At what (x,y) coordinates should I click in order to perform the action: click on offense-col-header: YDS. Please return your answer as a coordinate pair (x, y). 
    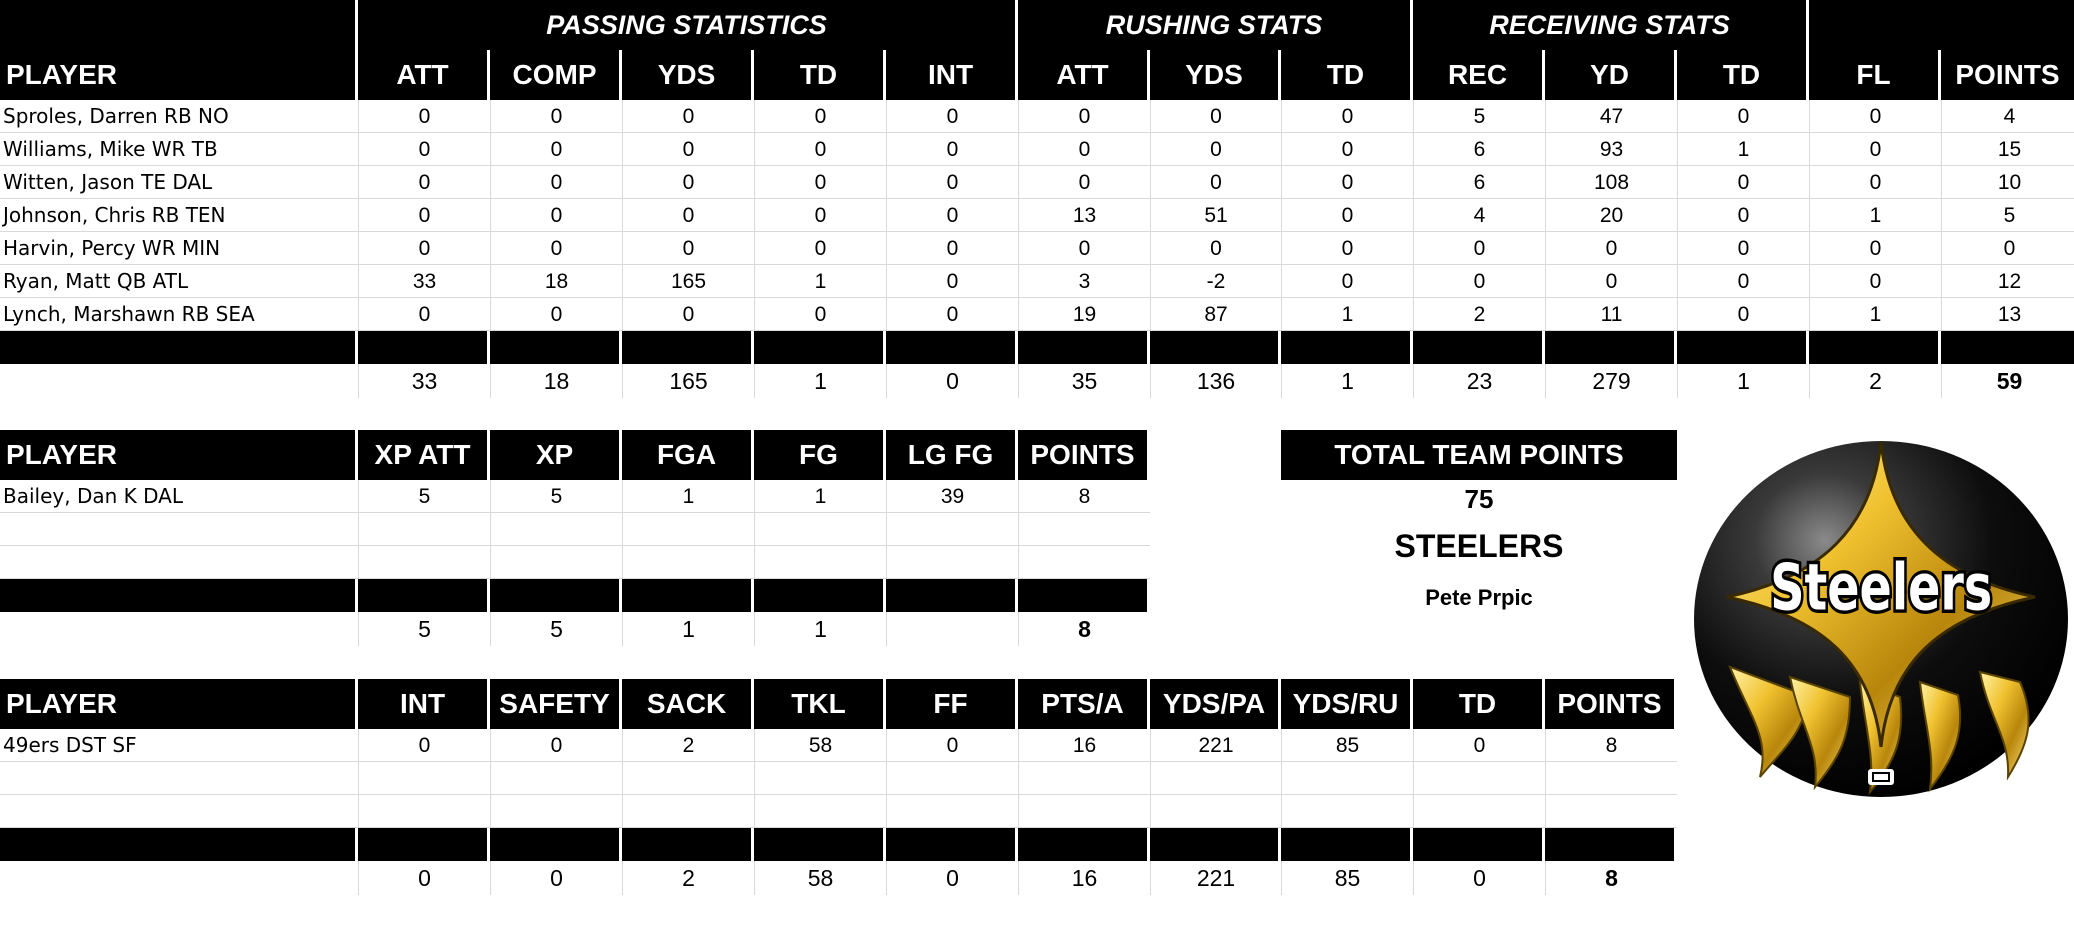
    Looking at the image, I should click on (686, 75).